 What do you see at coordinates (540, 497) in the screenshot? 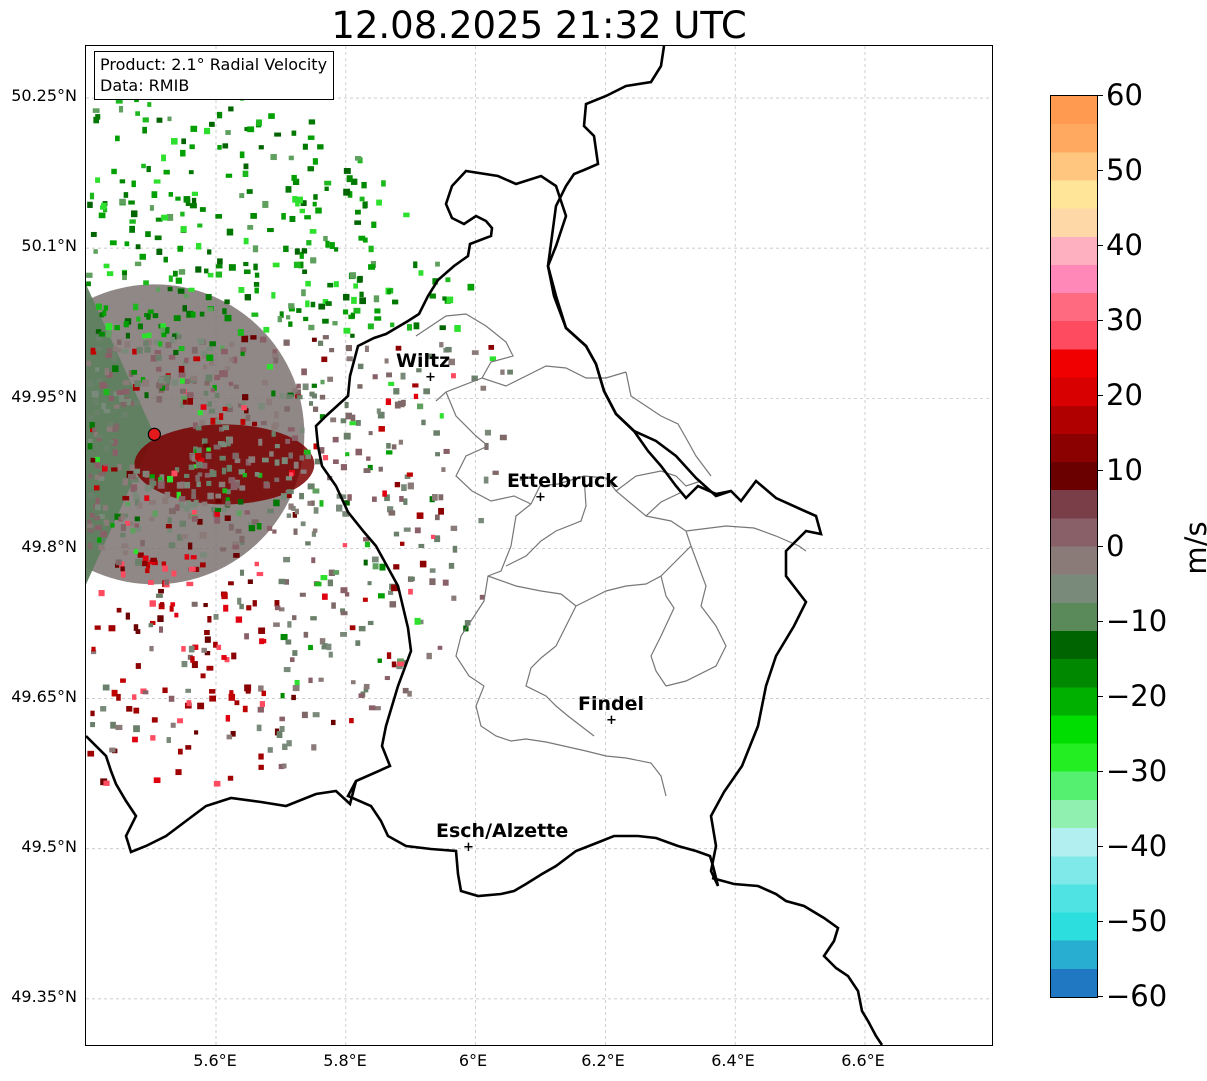
I see `city-marker-icon: +` at bounding box center [540, 497].